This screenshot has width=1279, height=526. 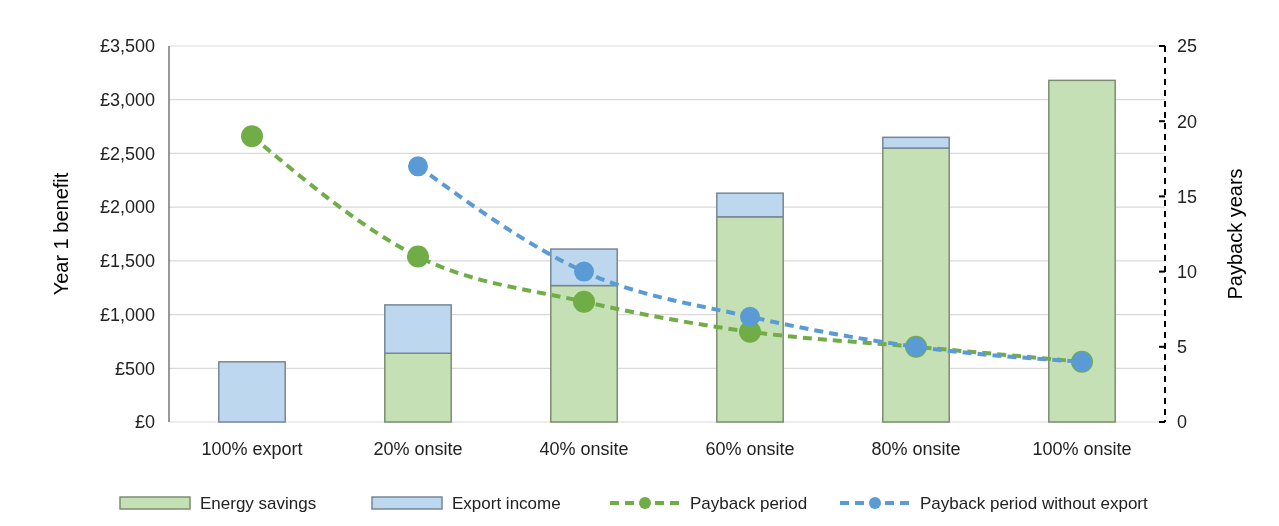 What do you see at coordinates (1187, 271) in the screenshot?
I see `y2-tick-label: 10` at bounding box center [1187, 271].